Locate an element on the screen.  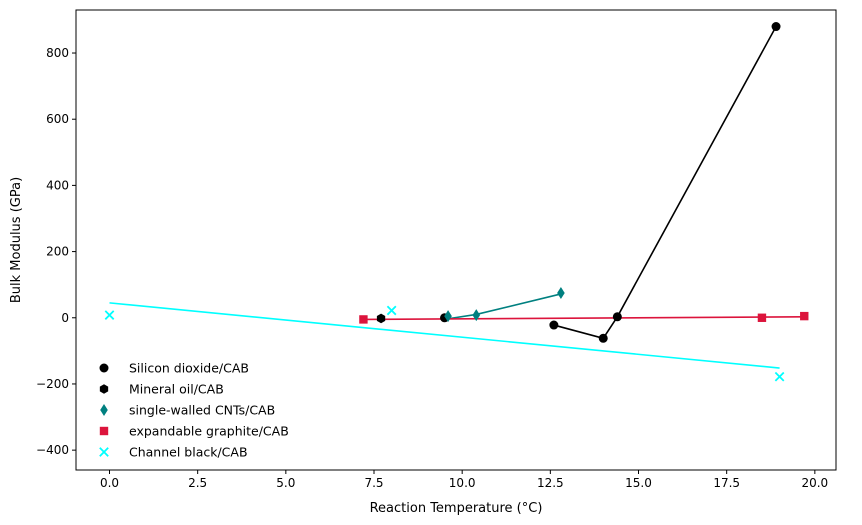
y-tick-label: 400 is located at coordinates (57, 185).